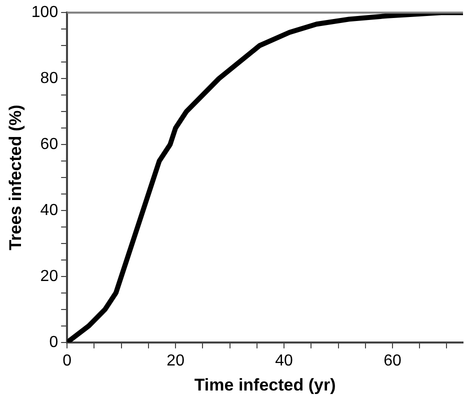 The height and width of the screenshot is (400, 465). What do you see at coordinates (53, 342) in the screenshot?
I see `y-tick-label: 0` at bounding box center [53, 342].